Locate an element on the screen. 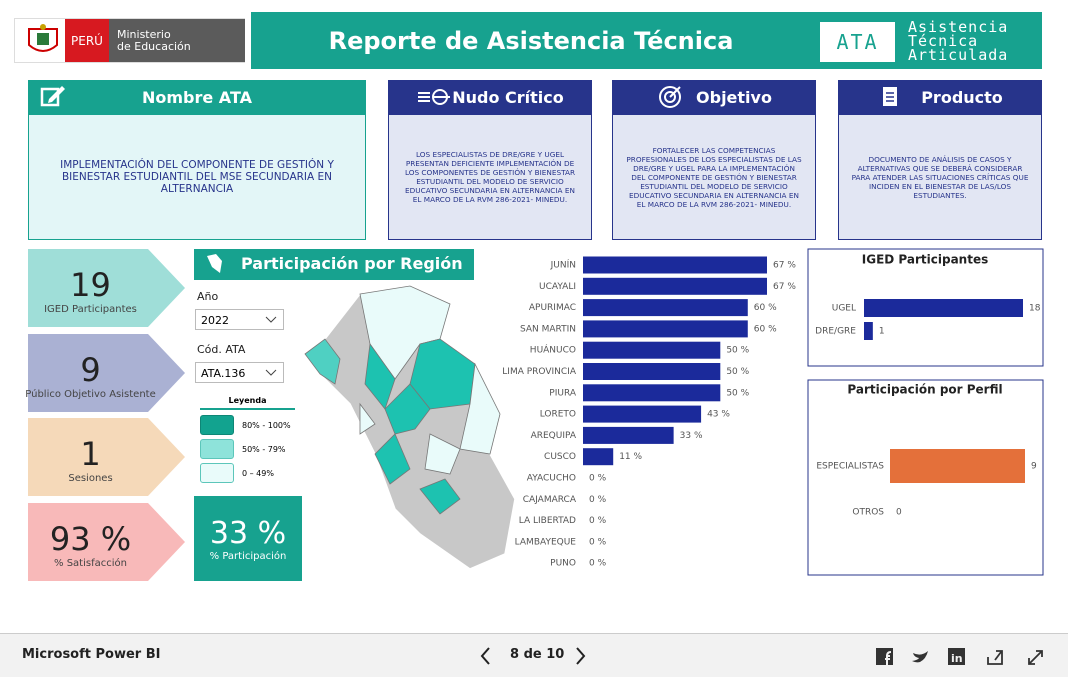 This screenshot has height=677, width=1068. coat-of-arms is located at coordinates (43, 38).